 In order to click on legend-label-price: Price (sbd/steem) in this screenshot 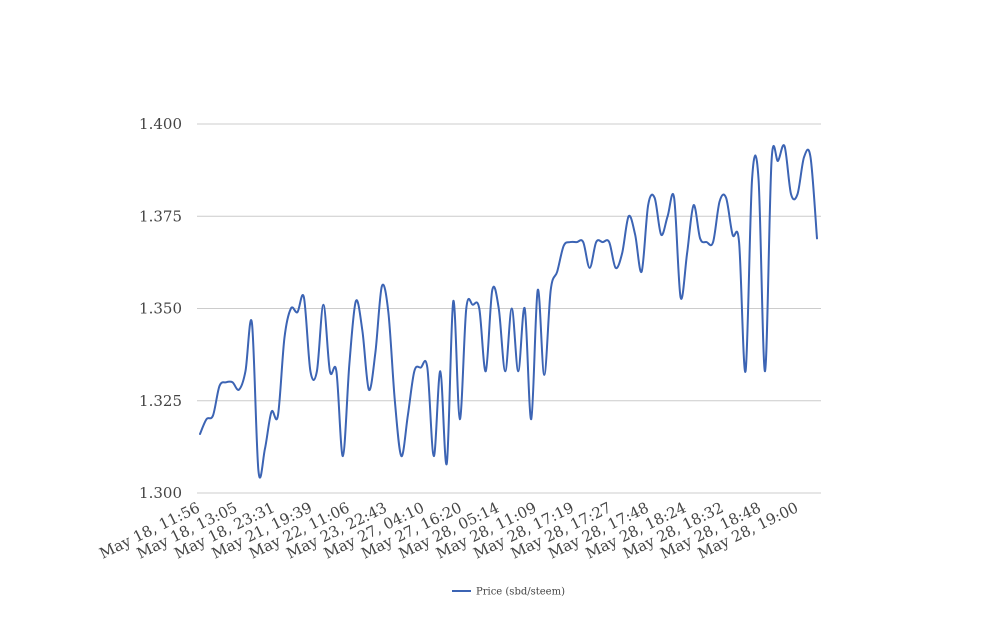, I will do `click(520, 592)`.